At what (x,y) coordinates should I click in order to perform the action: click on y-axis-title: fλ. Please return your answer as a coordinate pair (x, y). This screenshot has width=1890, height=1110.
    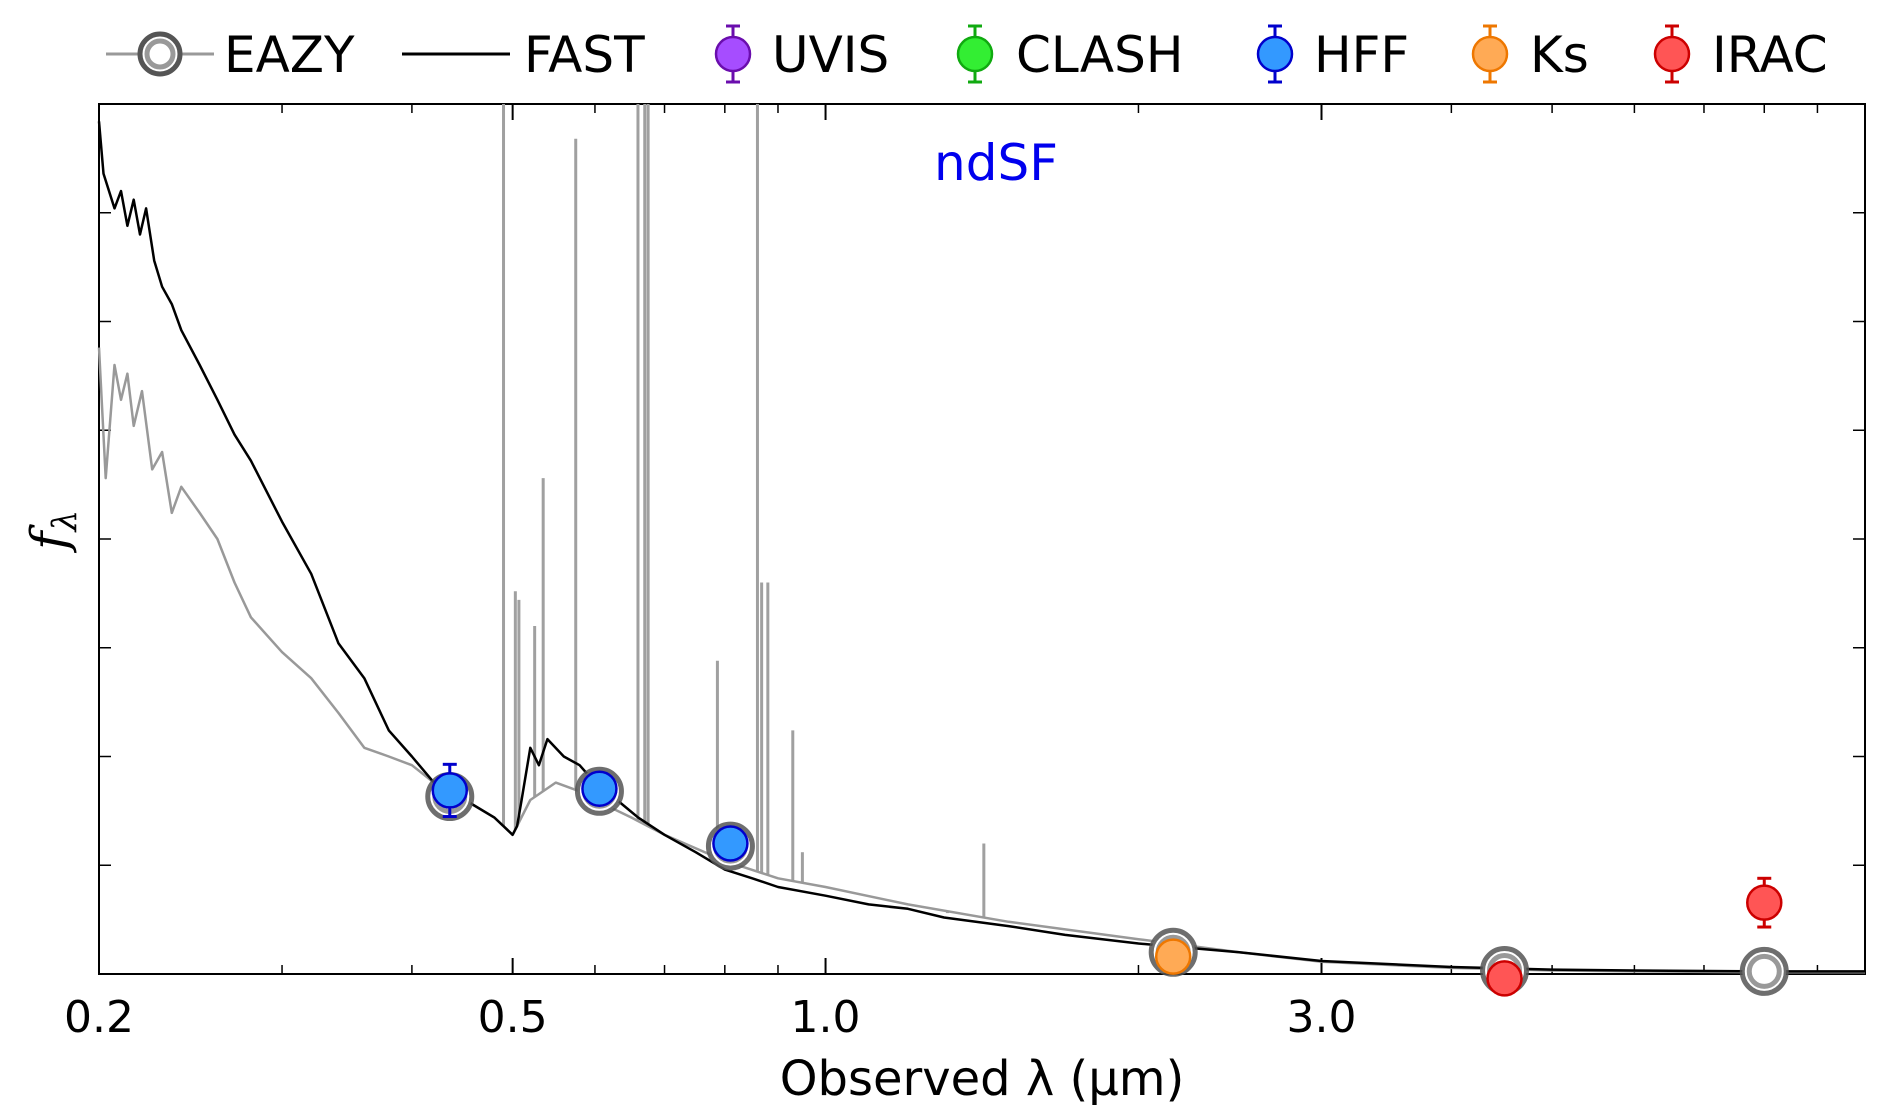
    Looking at the image, I should click on (52, 532).